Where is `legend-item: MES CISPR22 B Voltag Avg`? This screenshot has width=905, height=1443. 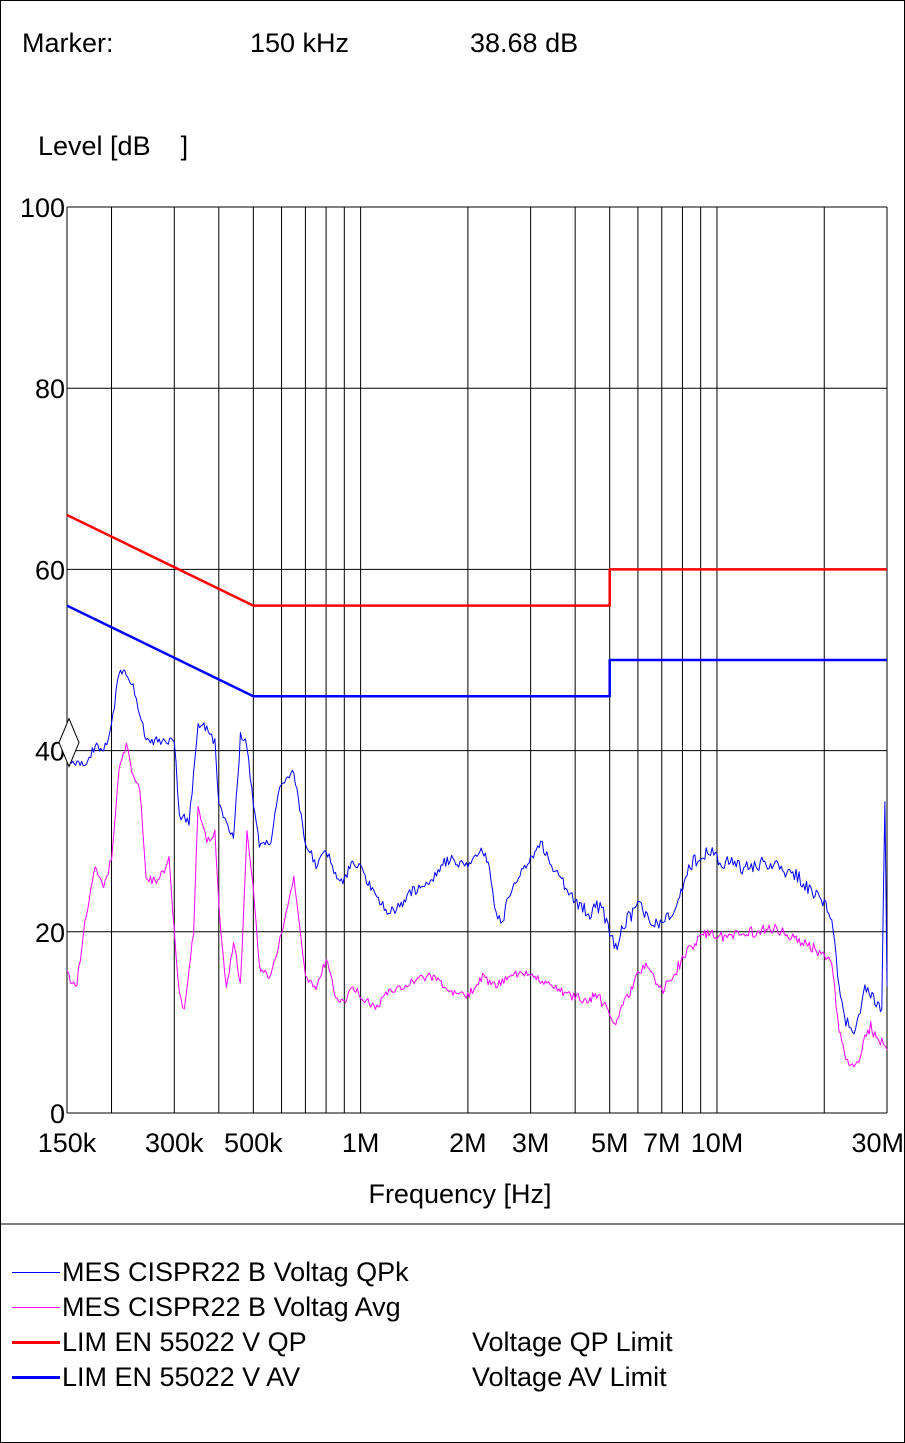
legend-item: MES CISPR22 B Voltag Avg is located at coordinates (242, 1307).